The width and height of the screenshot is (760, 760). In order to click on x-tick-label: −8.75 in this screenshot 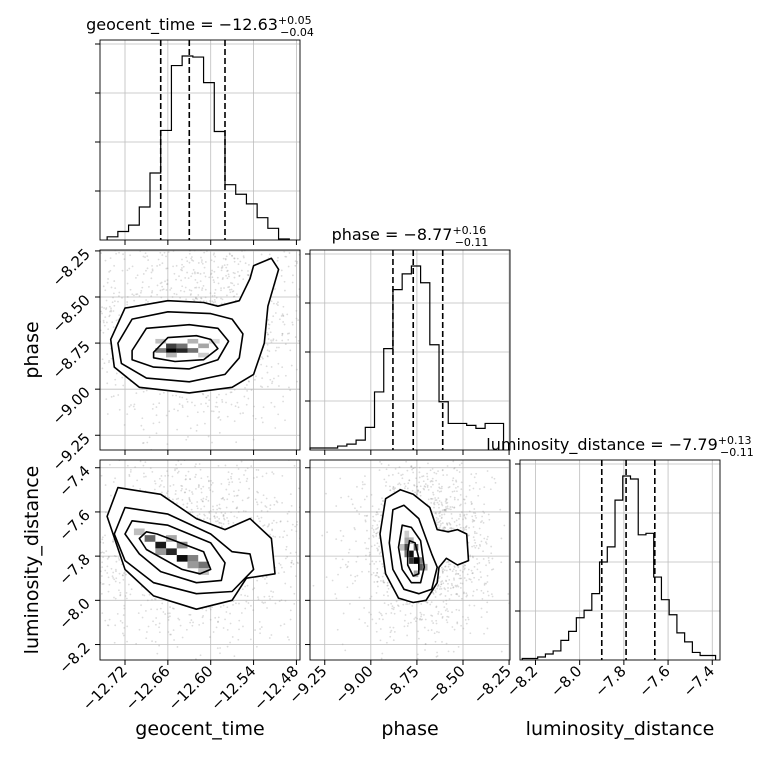, I will do `click(400, 684)`.